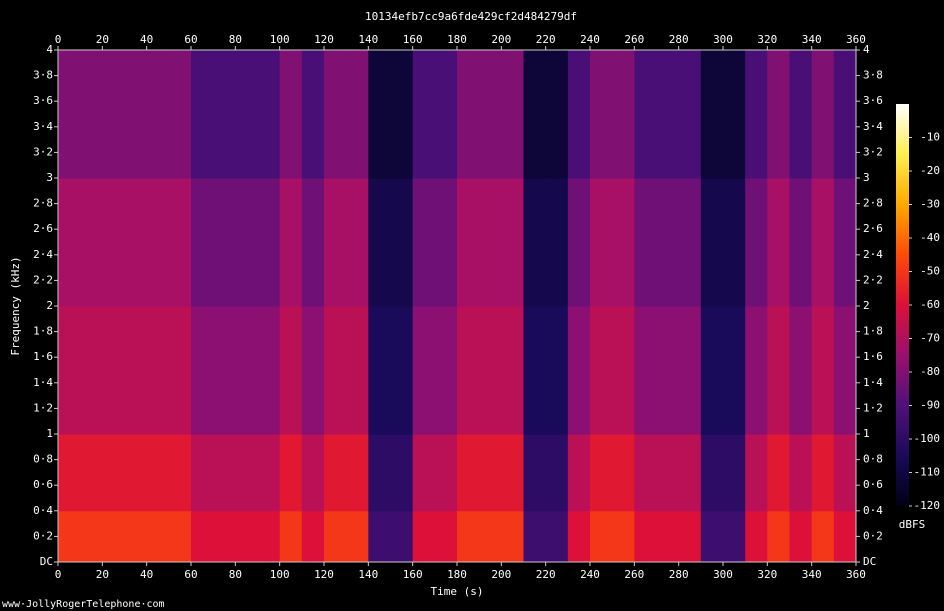 This screenshot has height=611, width=944. I want to click on y-tick-label: 3·4, so click(873, 126).